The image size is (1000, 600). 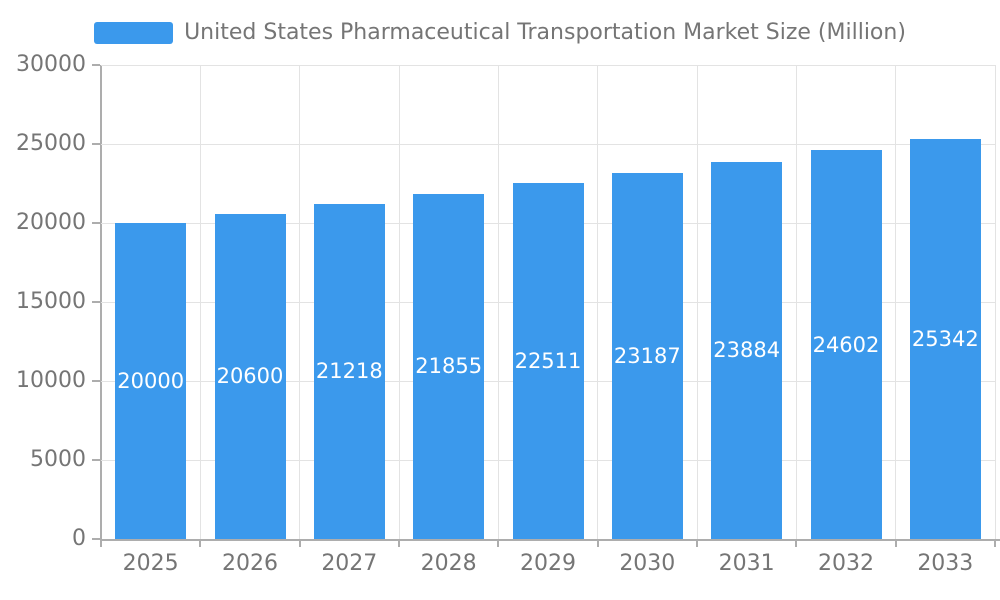 I want to click on y-axis-label: 10000, so click(x=51, y=380).